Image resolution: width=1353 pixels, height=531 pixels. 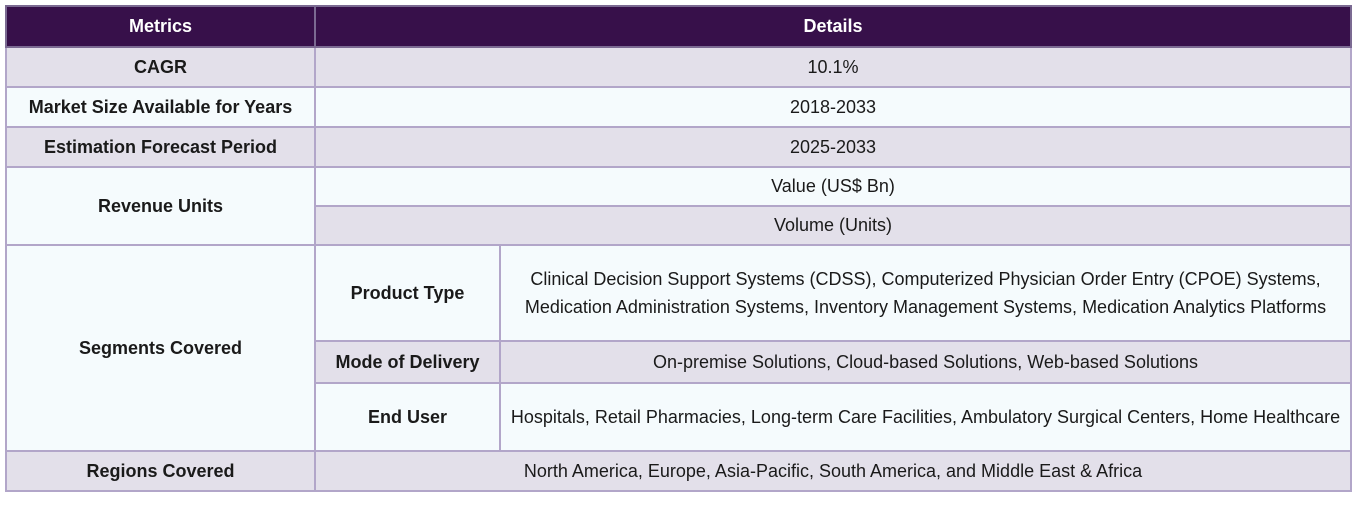 What do you see at coordinates (833, 26) in the screenshot?
I see `header-details: Details` at bounding box center [833, 26].